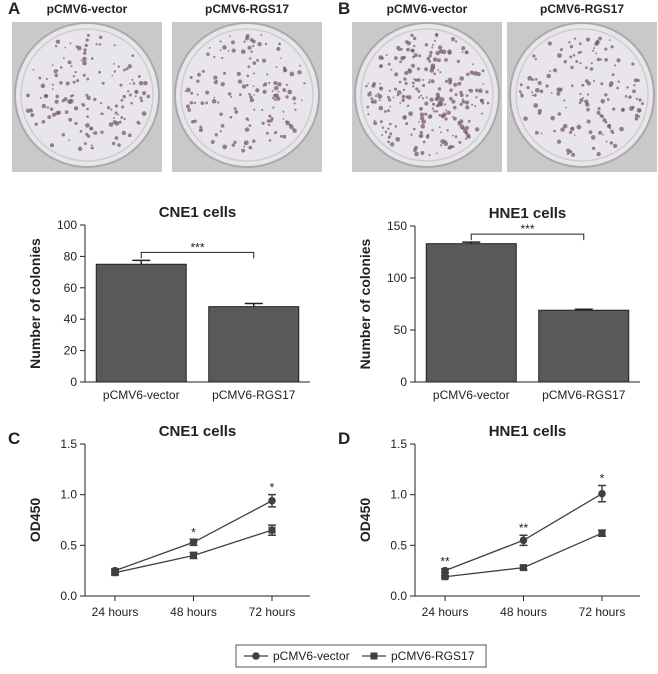 The image size is (658, 674). Describe the element at coordinates (365, 303) in the screenshot. I see `y-axis-label: Number of colonies` at that location.